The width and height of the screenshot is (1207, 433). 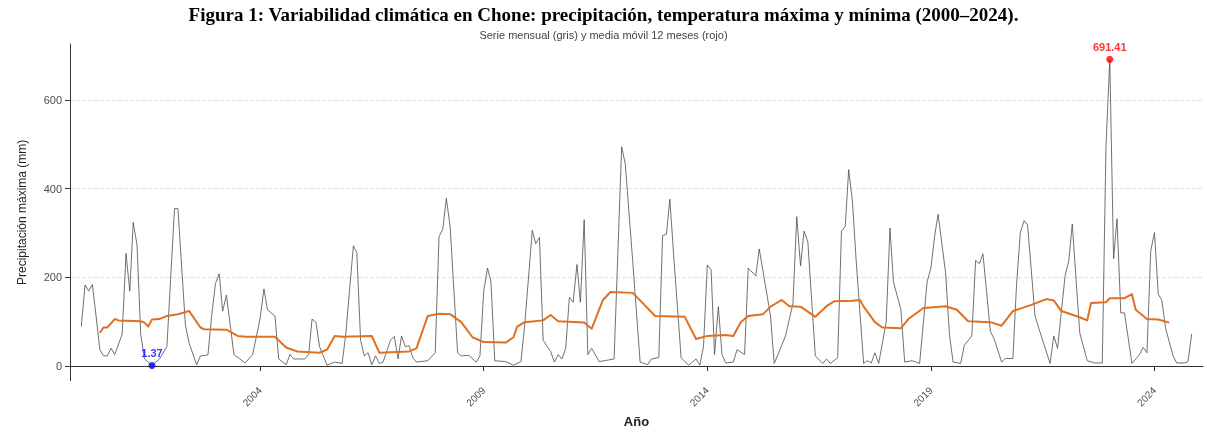 What do you see at coordinates (52, 277) in the screenshot?
I see `y-tick-label: 200` at bounding box center [52, 277].